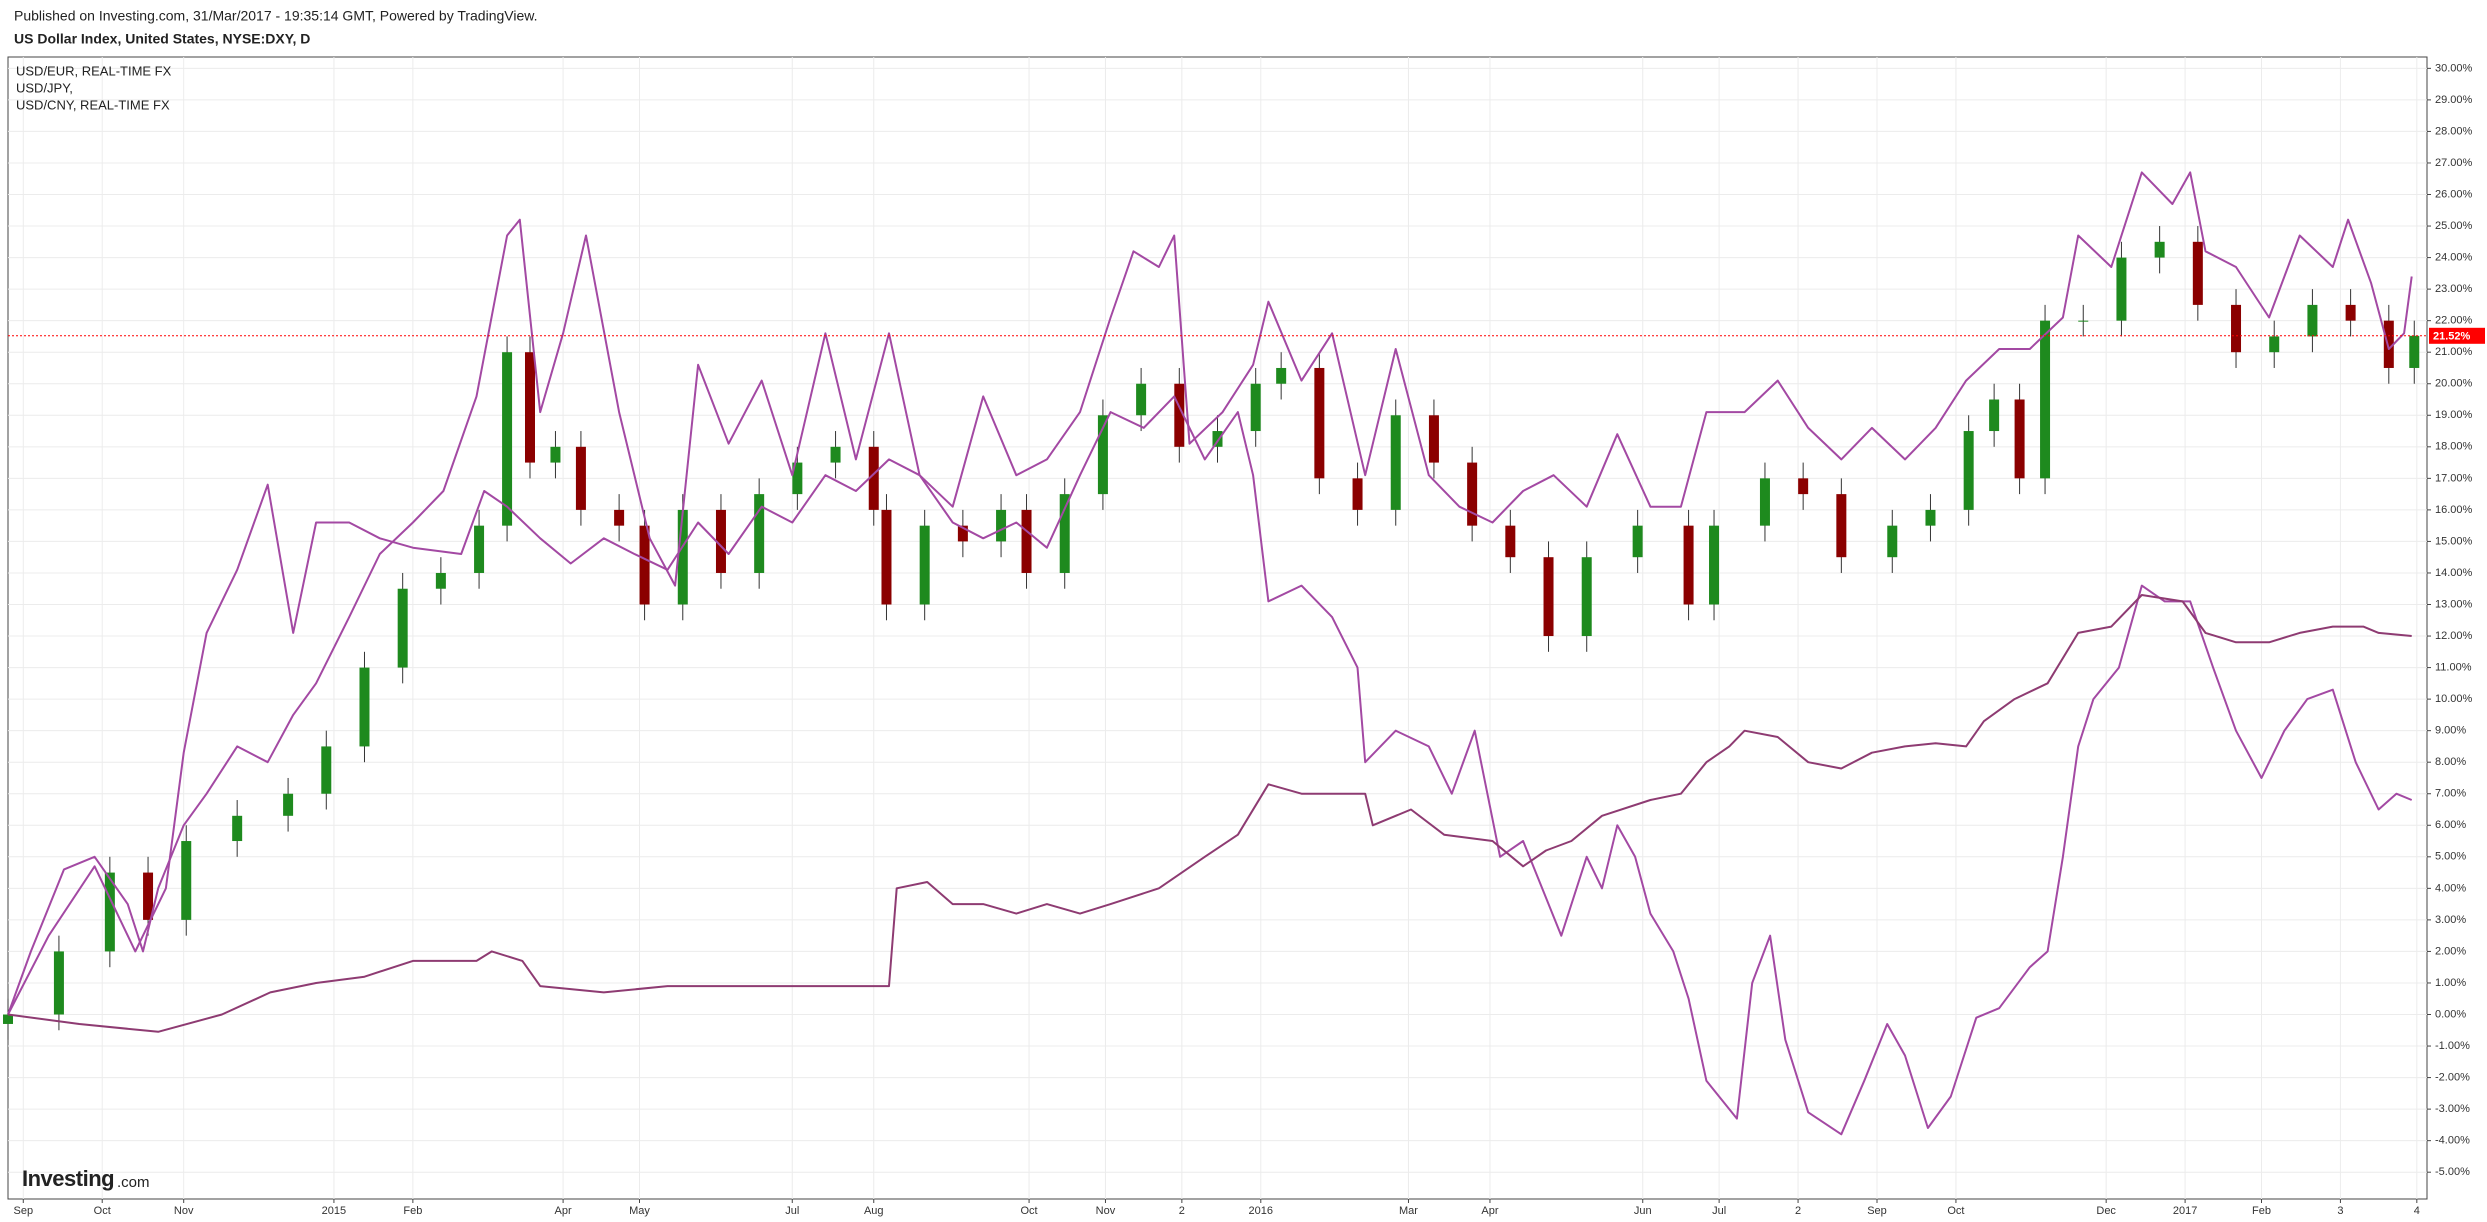  I want to click on y-tick-label: 18.00%, so click(2454, 447).